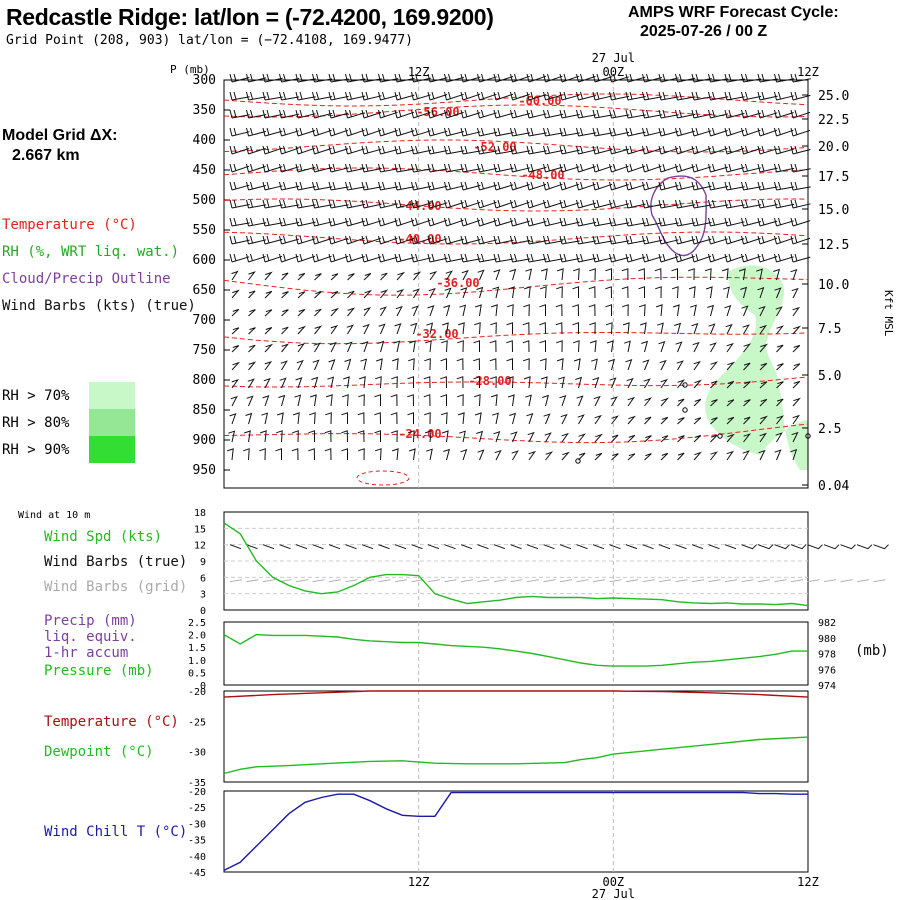 The image size is (900, 900). What do you see at coordinates (516, 146) in the screenshot?
I see `temperature-contour` at bounding box center [516, 146].